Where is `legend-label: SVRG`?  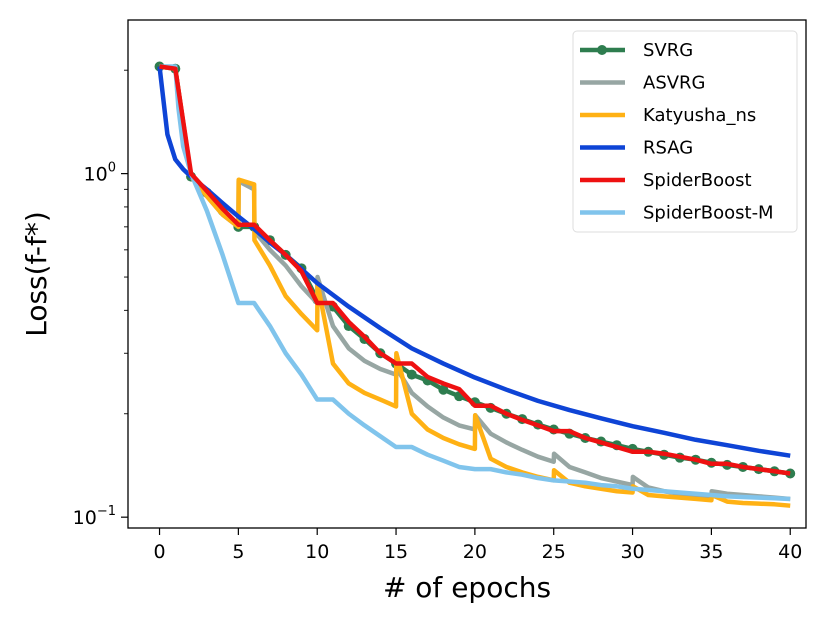
legend-label: SVRG is located at coordinates (668, 50).